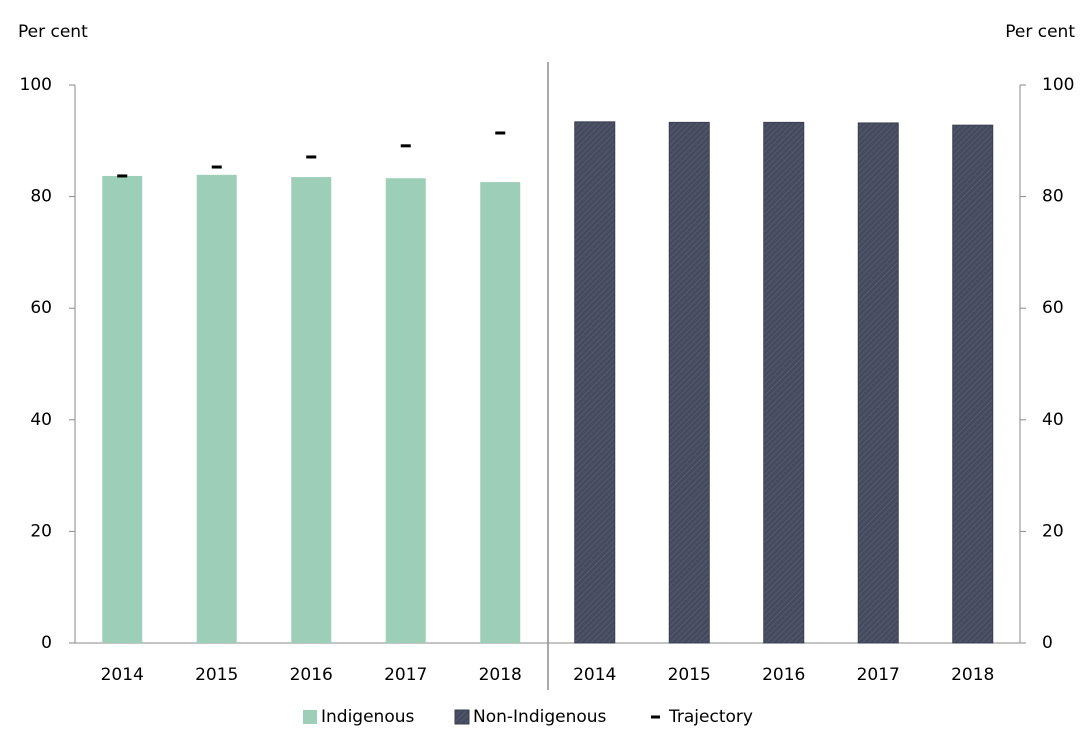  I want to click on y2-tick-label: 20, so click(1053, 531).